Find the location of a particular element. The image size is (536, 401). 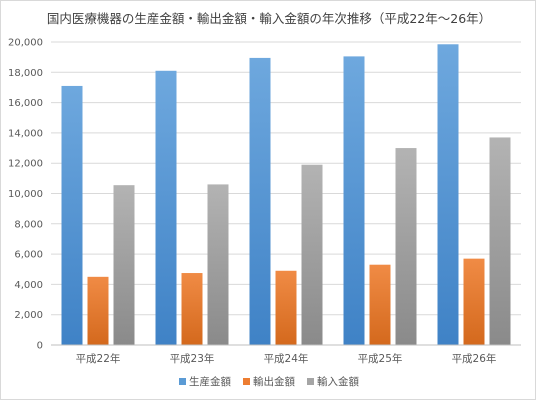

x-tick-label: 平成22年 is located at coordinates (98, 358).